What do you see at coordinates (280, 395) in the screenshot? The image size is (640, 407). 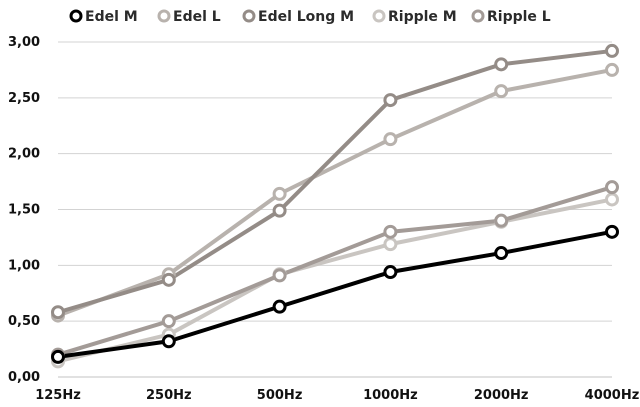 I see `x-tick-label-500hz: 500Hz` at bounding box center [280, 395].